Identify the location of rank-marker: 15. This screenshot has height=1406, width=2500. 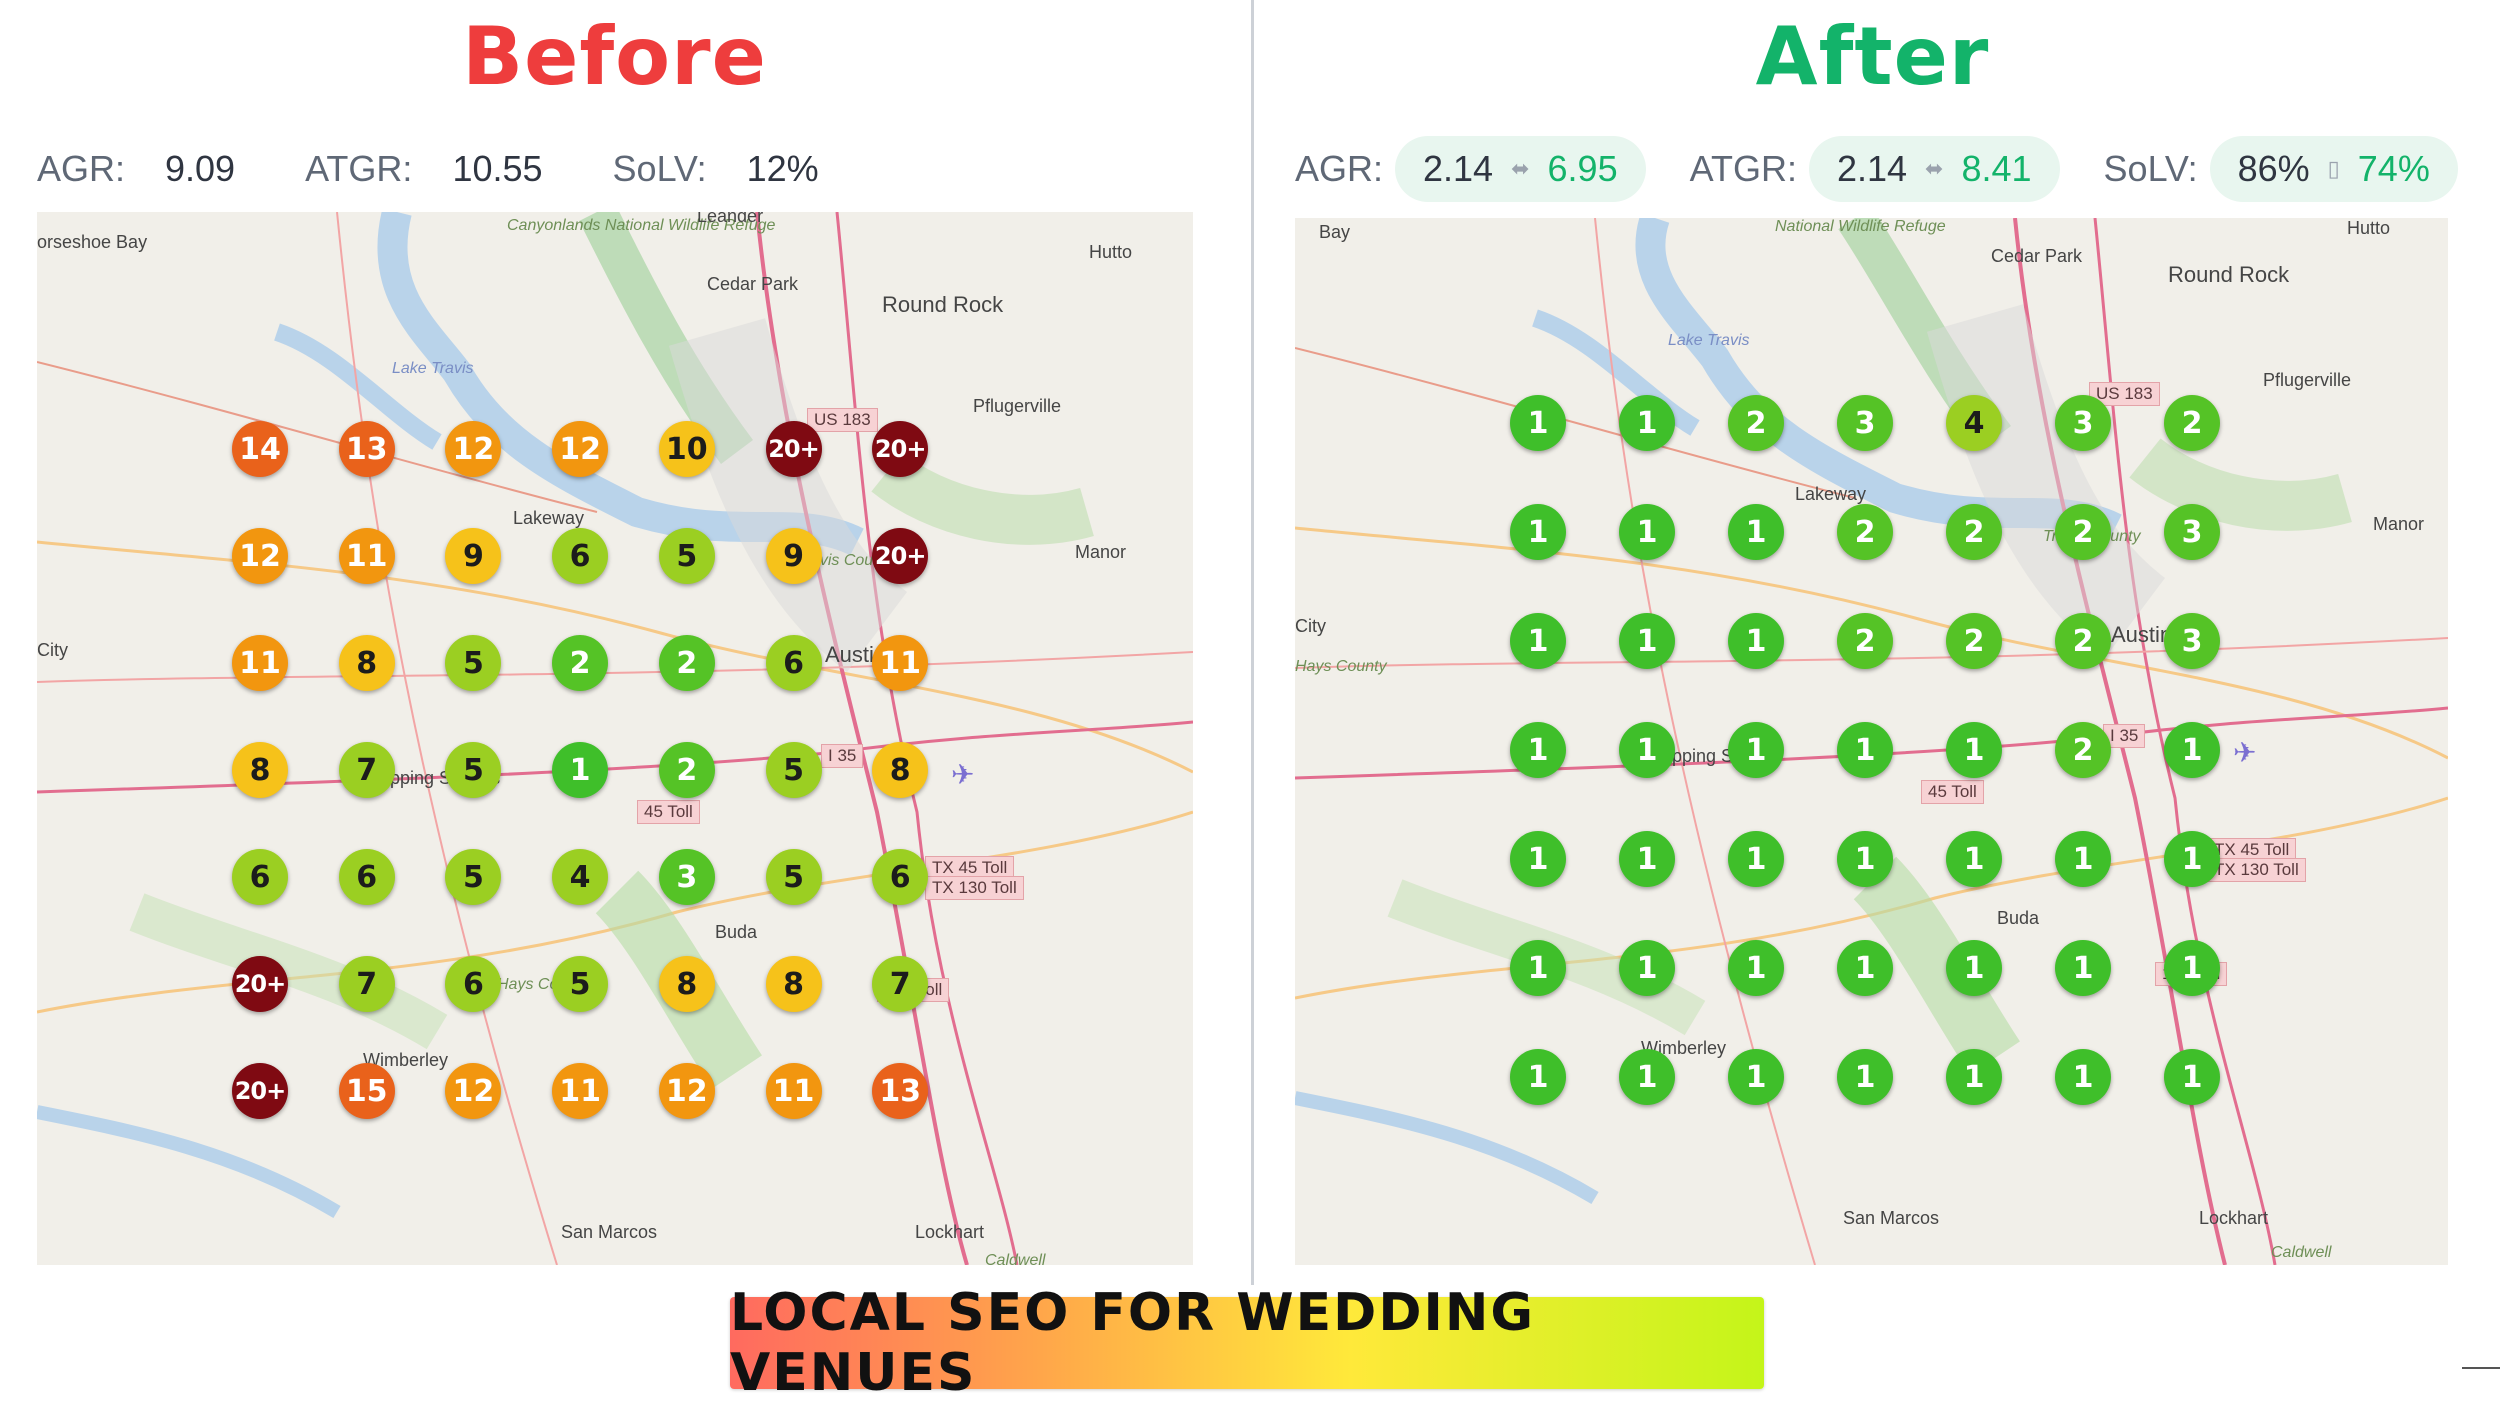
(366, 1091).